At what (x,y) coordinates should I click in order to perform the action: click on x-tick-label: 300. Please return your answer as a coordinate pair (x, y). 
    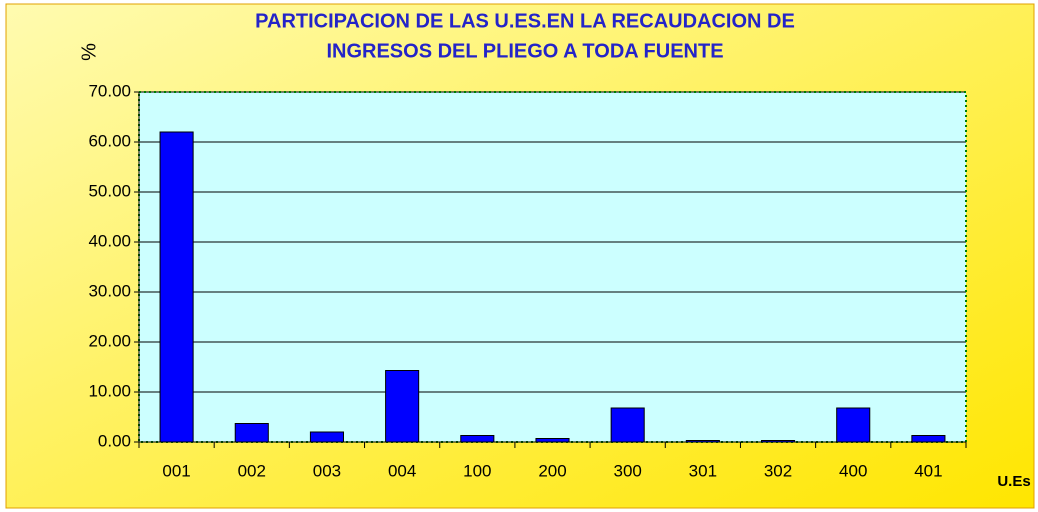
    Looking at the image, I should click on (627, 470).